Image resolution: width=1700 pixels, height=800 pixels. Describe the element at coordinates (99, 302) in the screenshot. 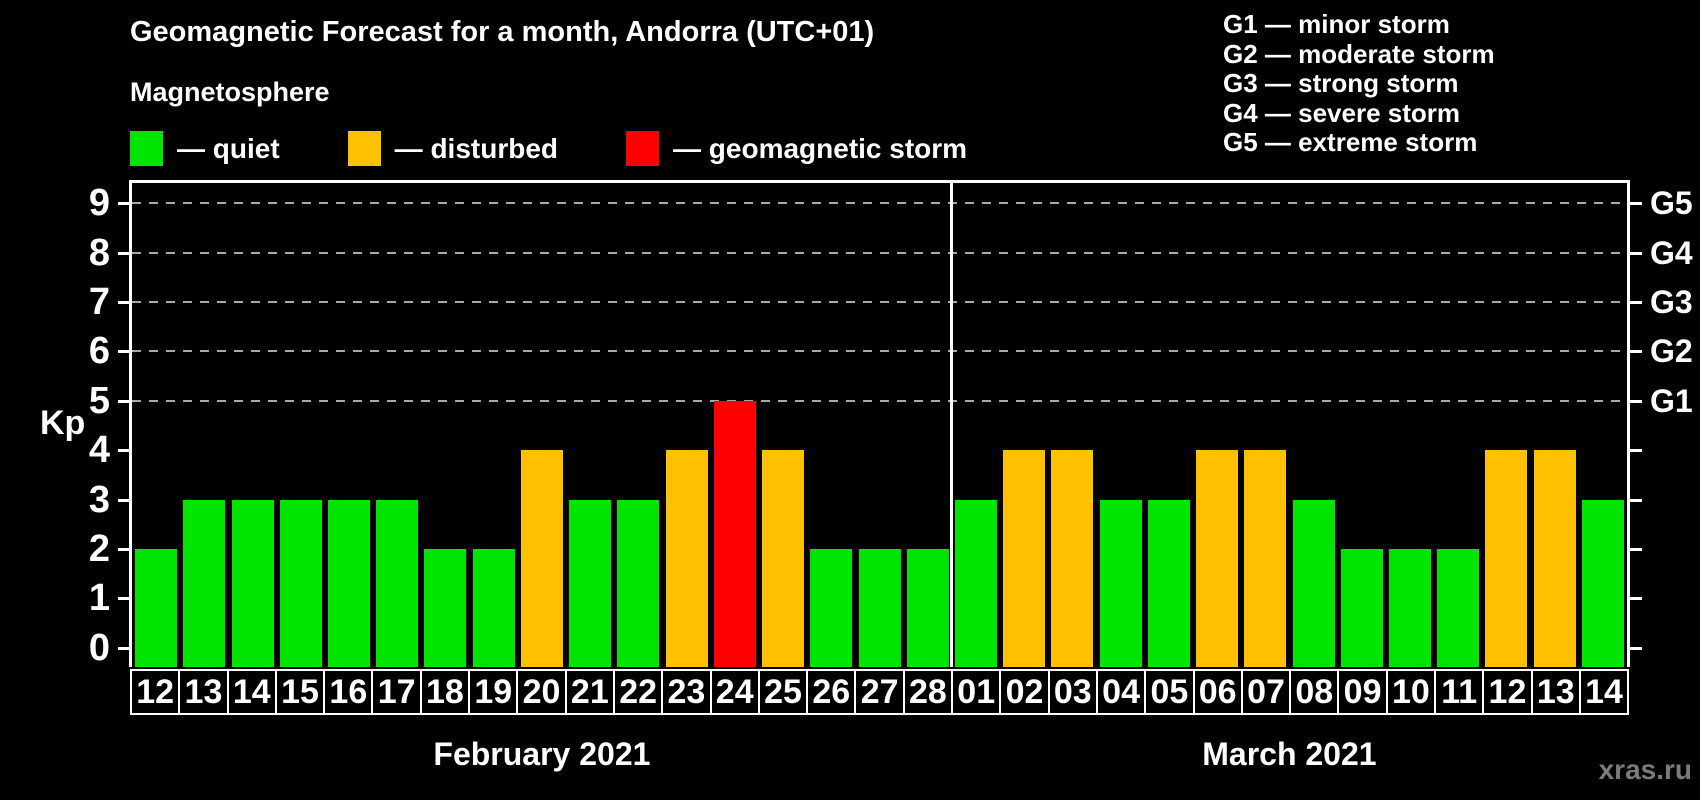

I see `y-tick-label-7: 7` at that location.